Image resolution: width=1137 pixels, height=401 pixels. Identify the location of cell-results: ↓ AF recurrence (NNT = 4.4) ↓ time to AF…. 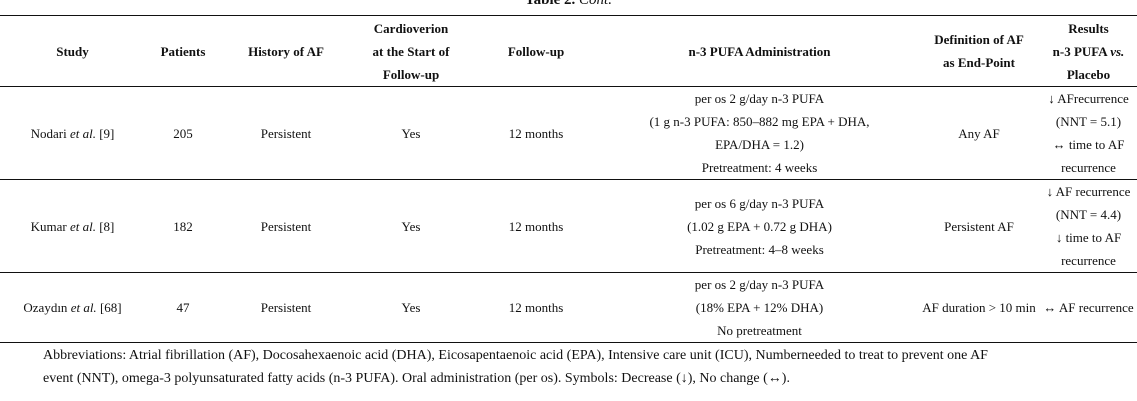
(1088, 226).